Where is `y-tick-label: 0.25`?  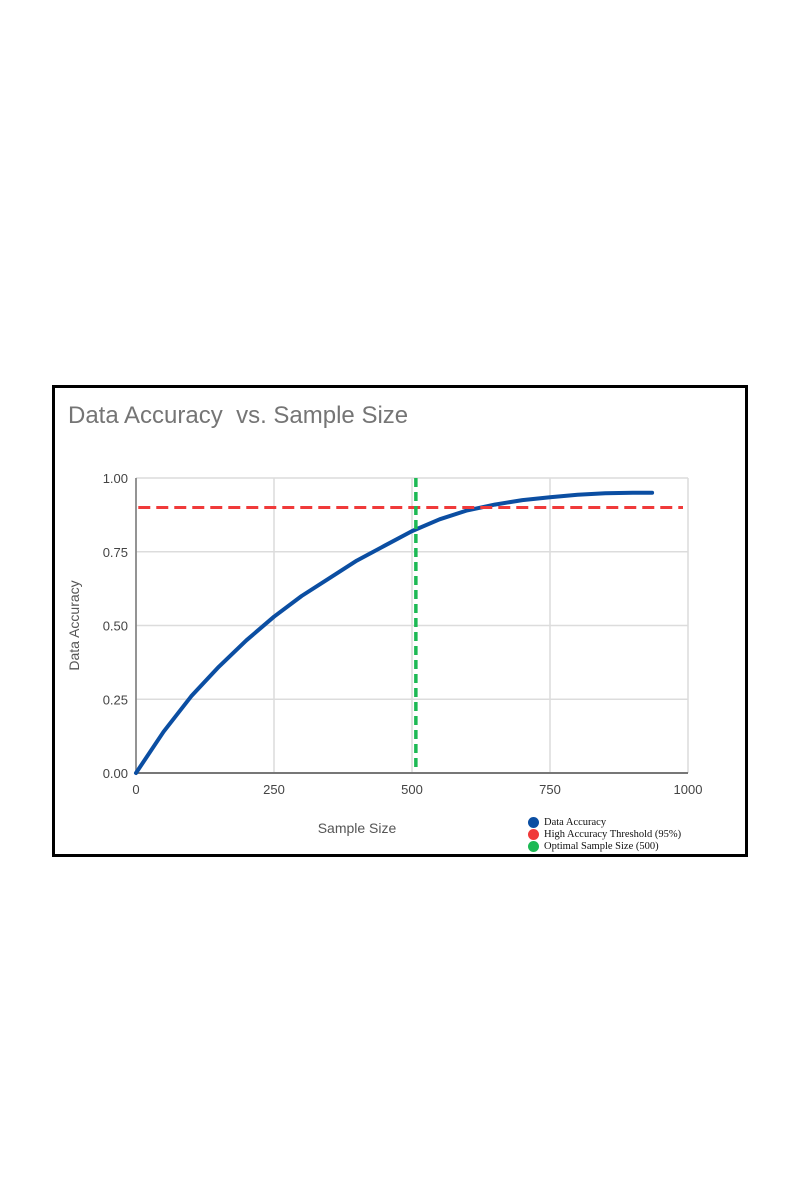 y-tick-label: 0.25 is located at coordinates (115, 699).